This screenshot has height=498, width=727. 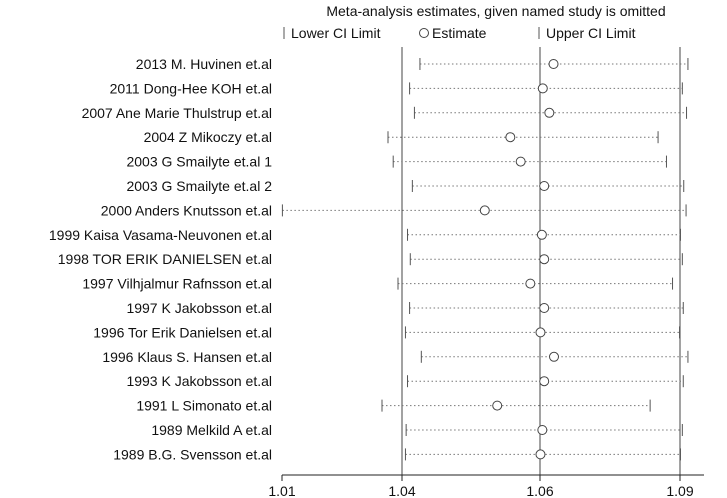 I want to click on x-axis: 1.01 1.04 1.06 1.09, so click(x=486, y=486).